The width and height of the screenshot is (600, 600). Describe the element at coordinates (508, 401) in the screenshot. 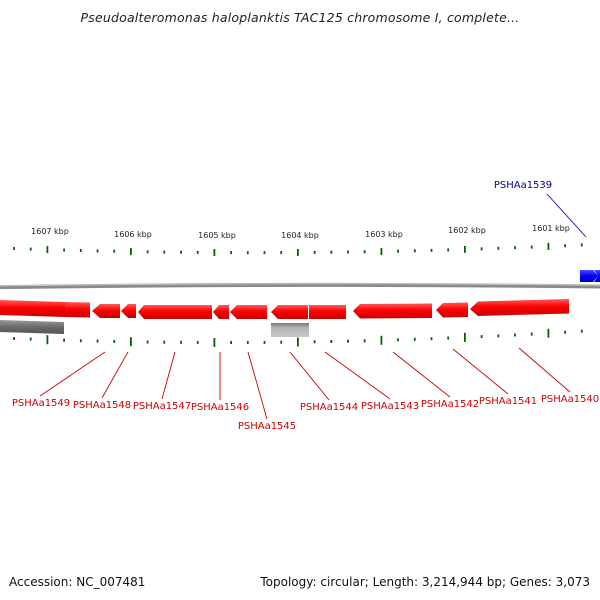

I see `gene-label-pshaa1541: PSHAa1541` at that location.